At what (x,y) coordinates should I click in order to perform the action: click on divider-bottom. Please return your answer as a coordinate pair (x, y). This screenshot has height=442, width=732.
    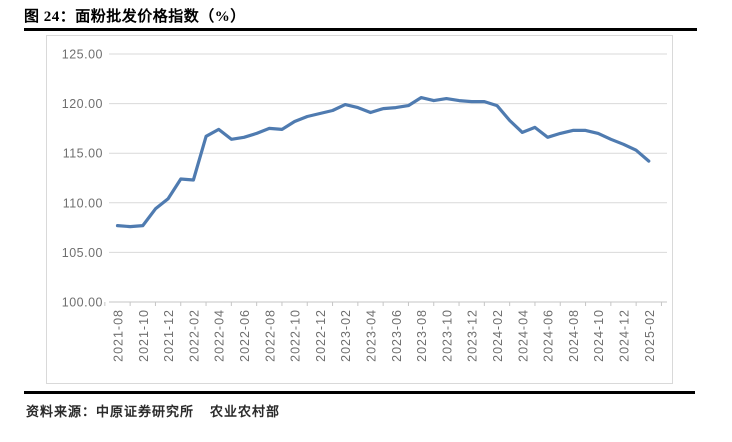
    Looking at the image, I should click on (359, 392).